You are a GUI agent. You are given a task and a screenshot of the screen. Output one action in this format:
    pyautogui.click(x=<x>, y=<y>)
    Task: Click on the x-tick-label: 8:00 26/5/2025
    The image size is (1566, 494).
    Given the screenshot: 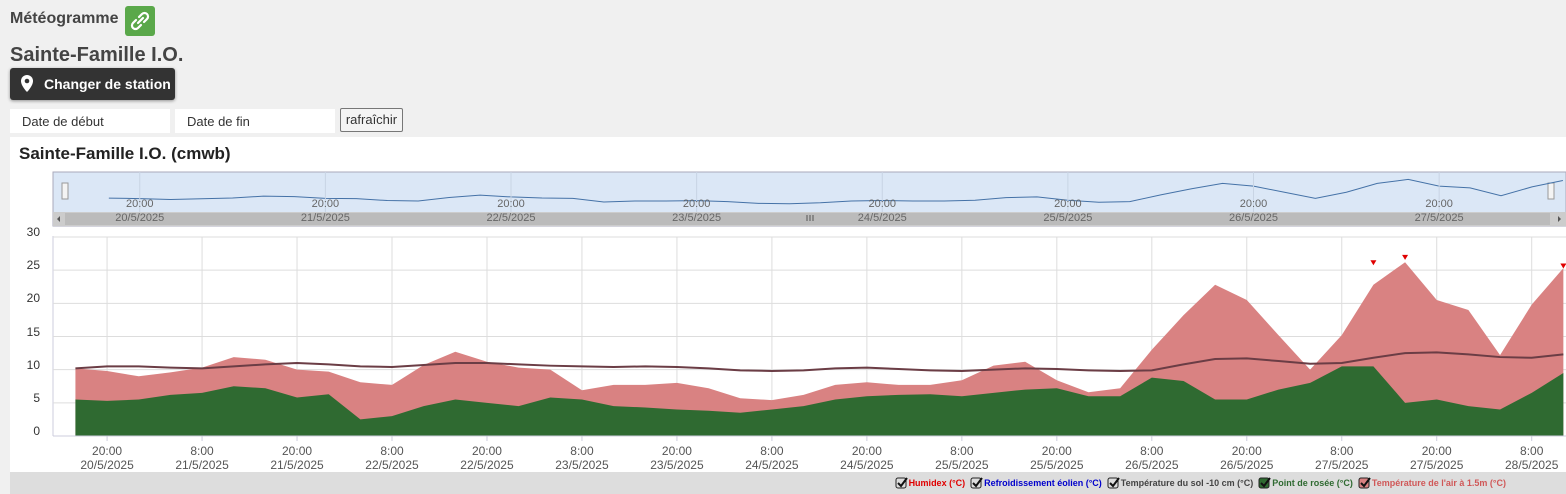 What is the action you would take?
    pyautogui.click(x=1152, y=458)
    